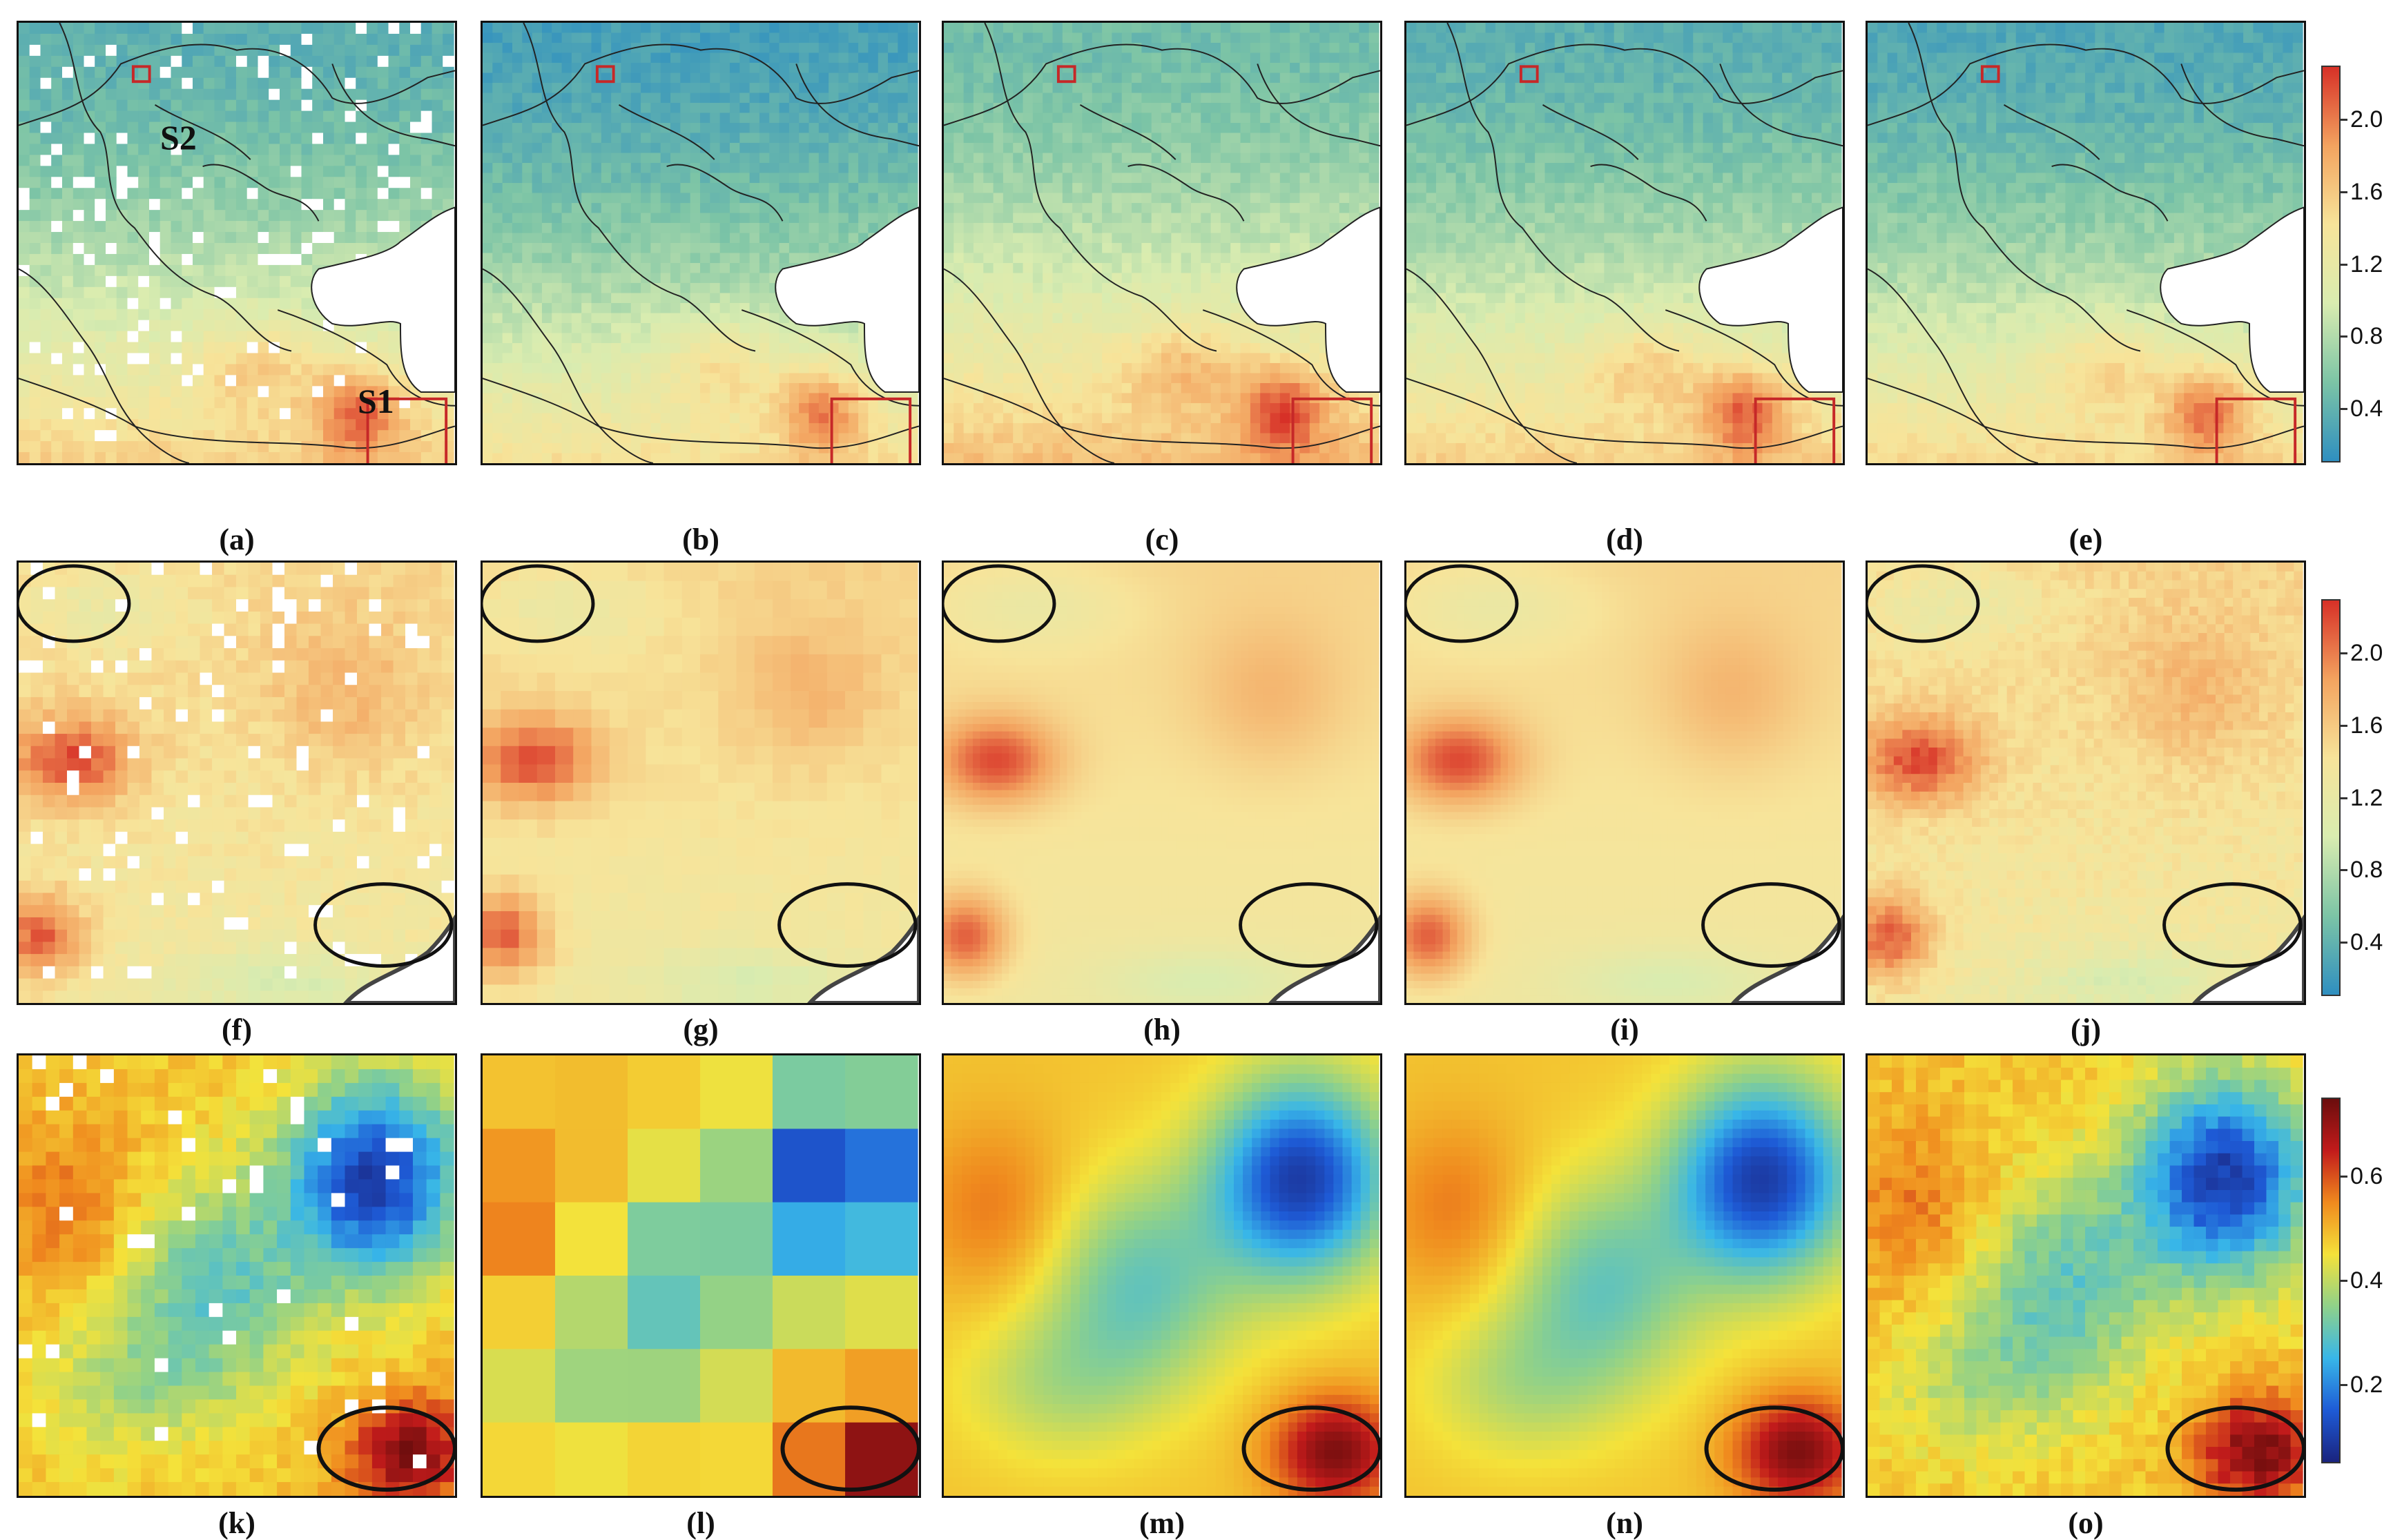 The width and height of the screenshot is (2402, 1540). What do you see at coordinates (700, 1030) in the screenshot?
I see `panel-caption: (g)` at bounding box center [700, 1030].